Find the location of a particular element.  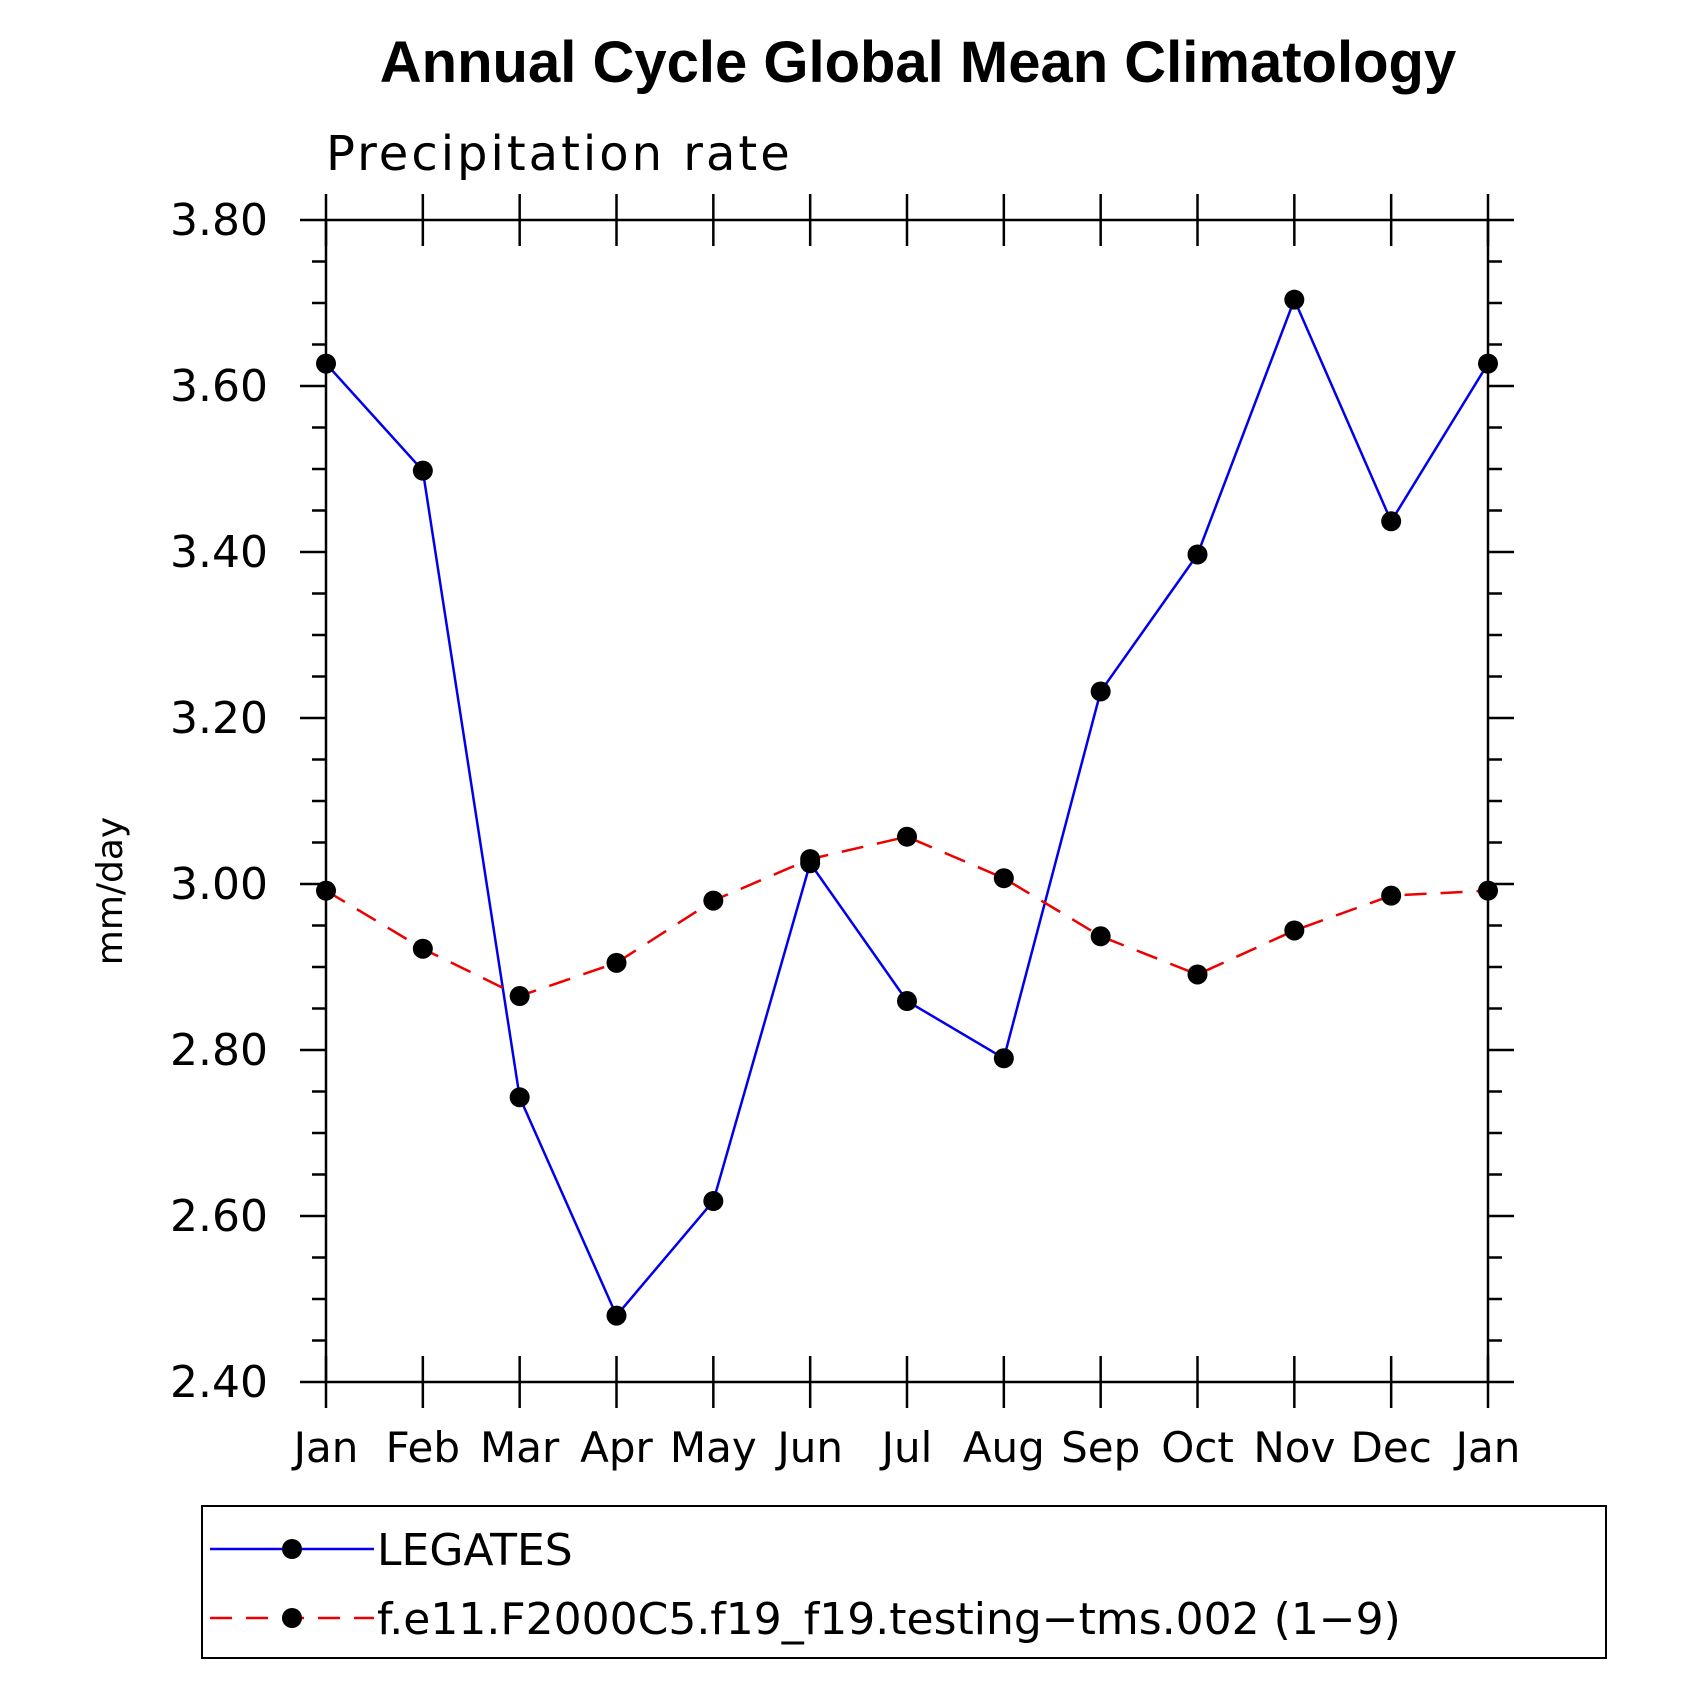

x-tick-label: Feb is located at coordinates (423, 1447).